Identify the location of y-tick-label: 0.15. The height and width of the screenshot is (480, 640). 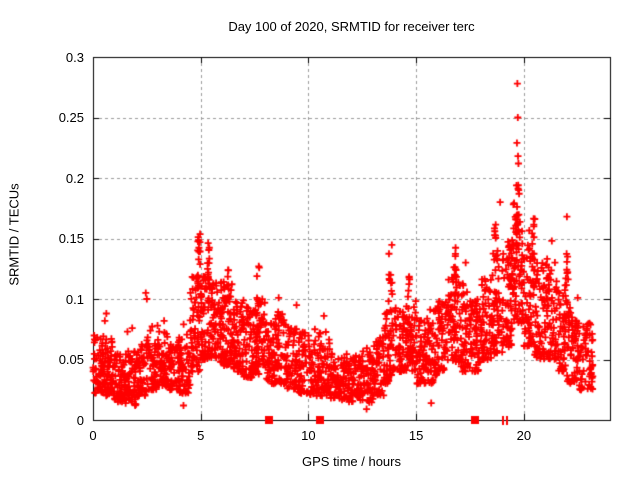
(71, 238).